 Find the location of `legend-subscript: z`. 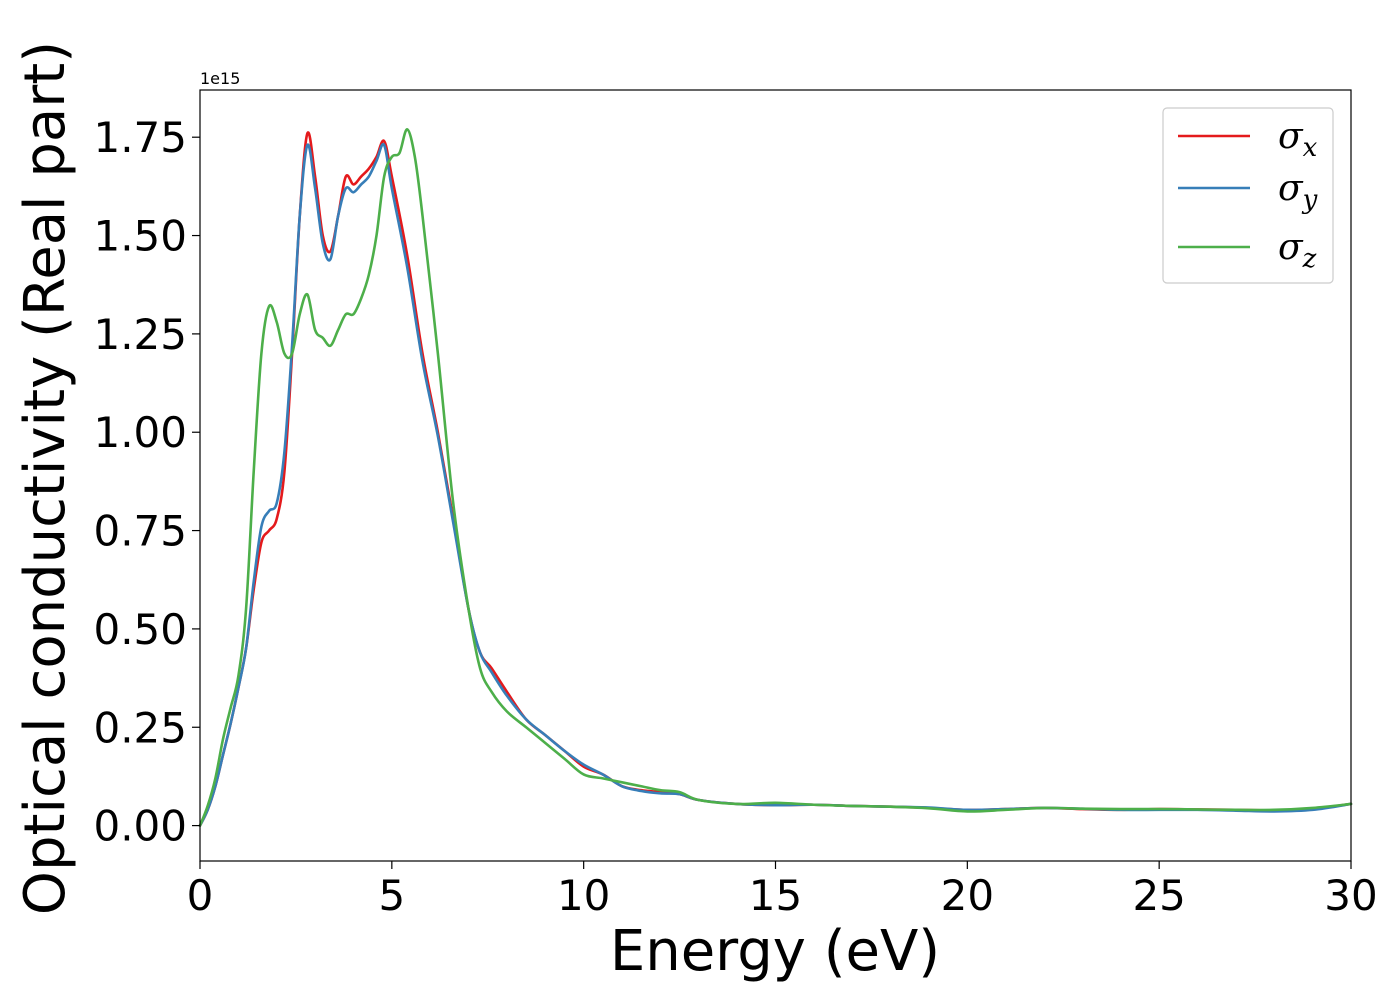

legend-subscript: z is located at coordinates (1309, 259).